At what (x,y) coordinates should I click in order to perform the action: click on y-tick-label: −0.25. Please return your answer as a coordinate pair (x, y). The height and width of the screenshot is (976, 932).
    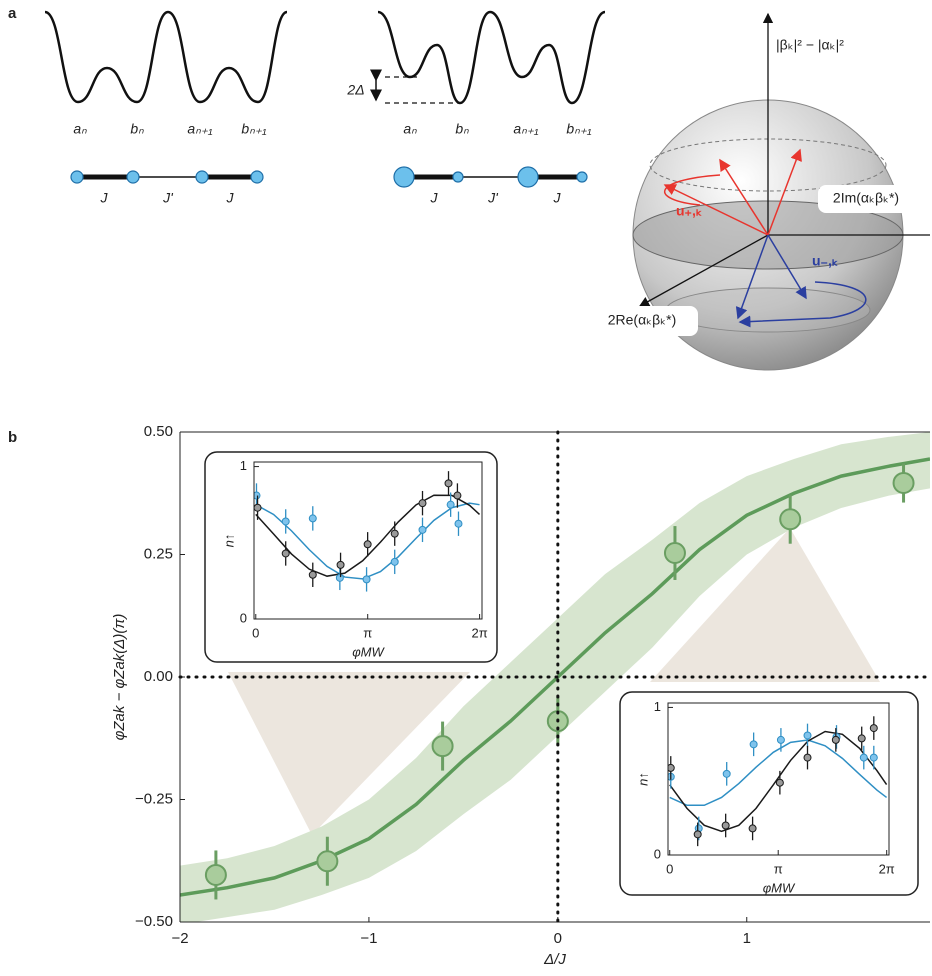
    Looking at the image, I should click on (154, 798).